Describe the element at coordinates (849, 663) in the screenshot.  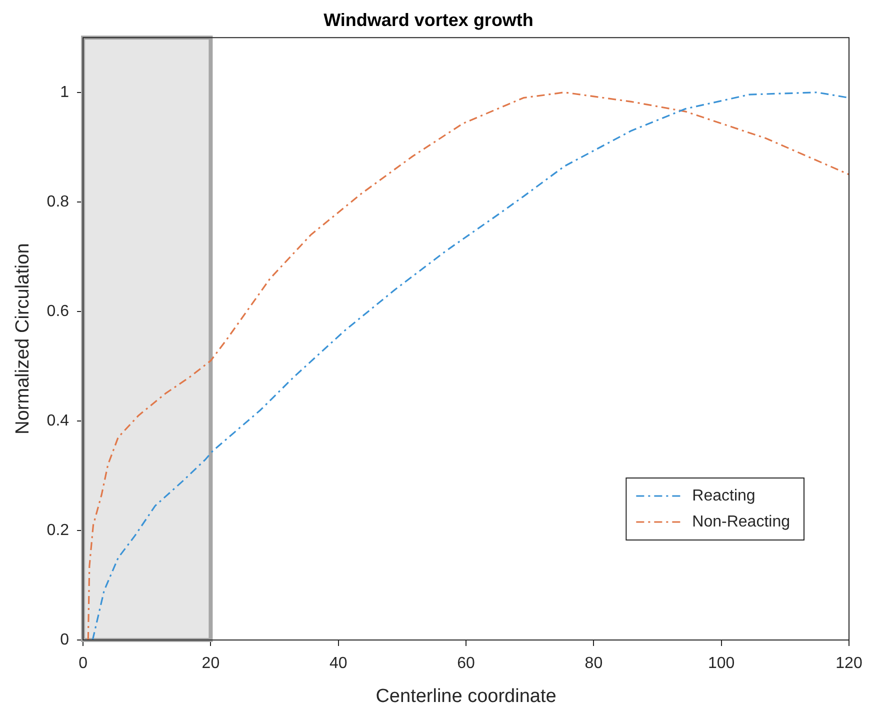
I see `x-tick-label: 120` at that location.